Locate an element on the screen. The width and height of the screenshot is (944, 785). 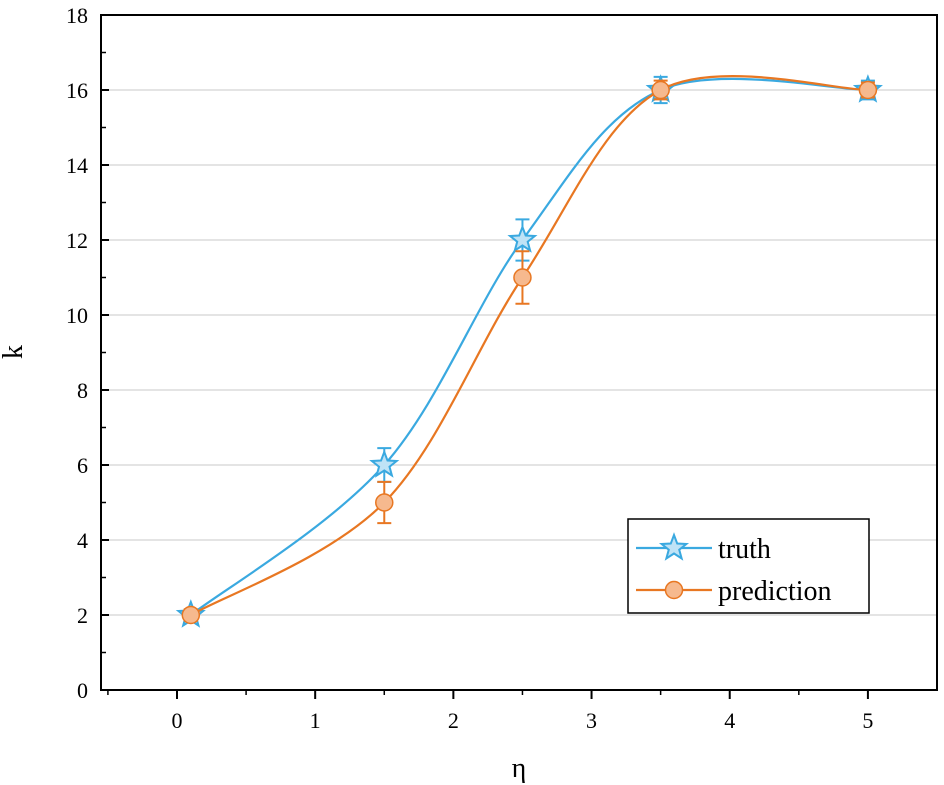
y-tick-label: 18 is located at coordinates (77, 15).